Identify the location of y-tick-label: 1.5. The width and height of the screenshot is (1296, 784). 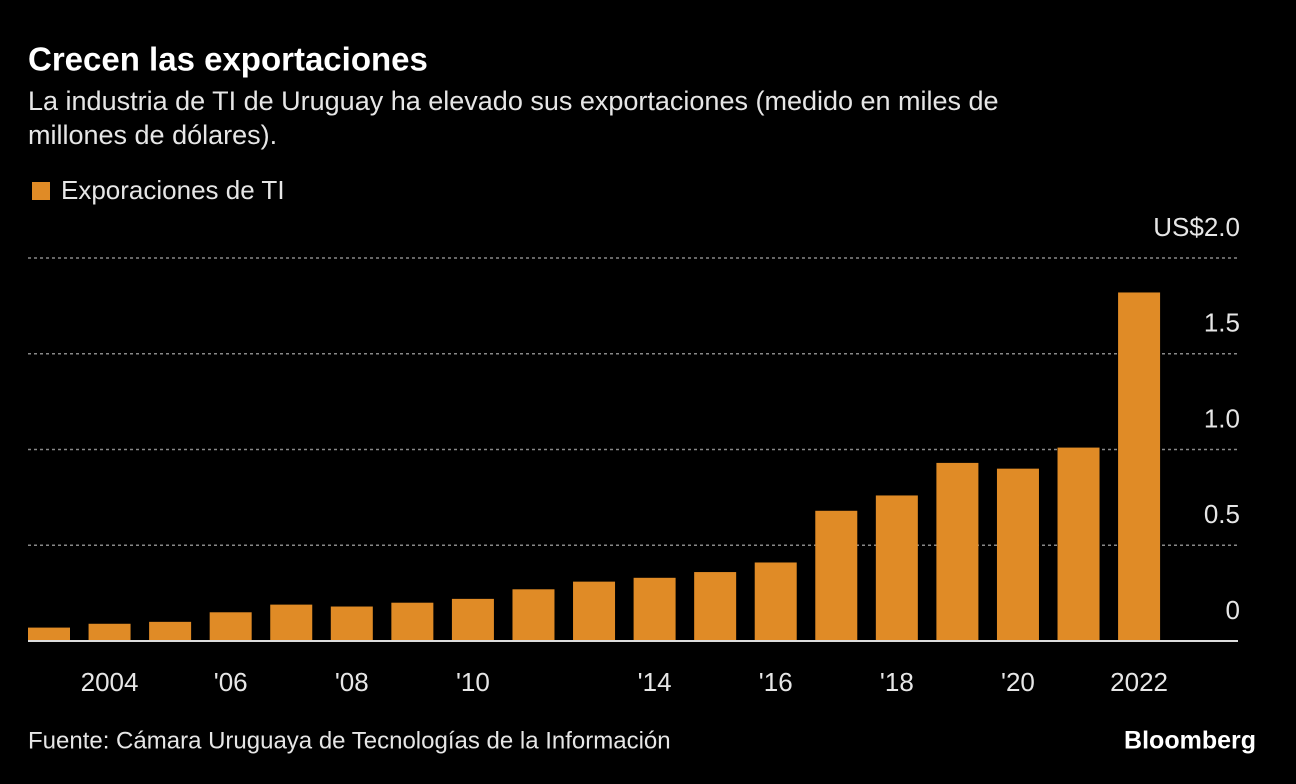
(1222, 323).